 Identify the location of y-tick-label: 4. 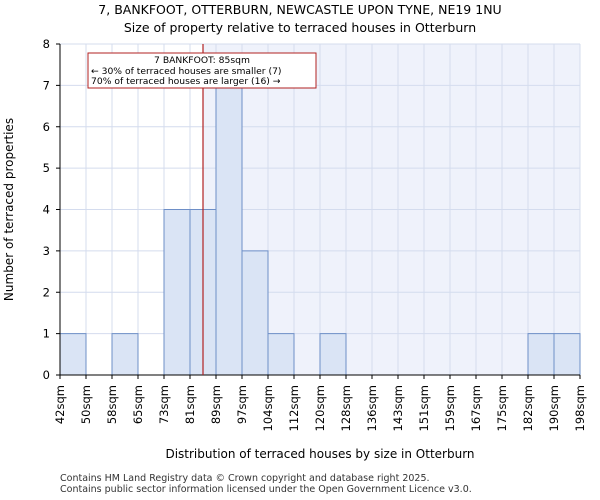
(46, 210).